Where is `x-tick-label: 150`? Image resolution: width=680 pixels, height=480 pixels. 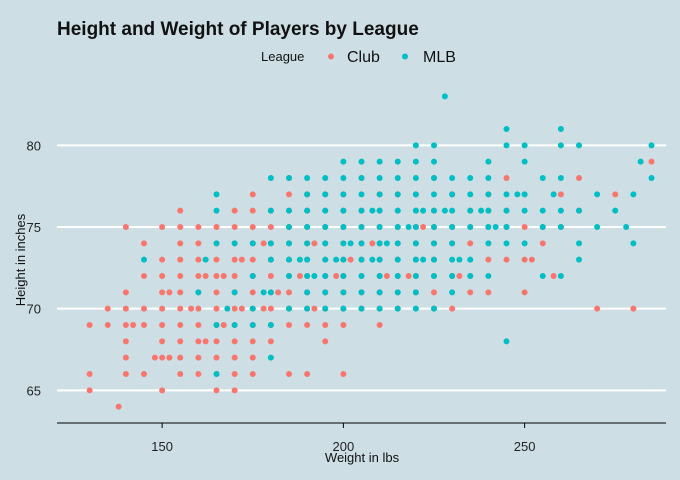
x-tick-label: 150 is located at coordinates (162, 446).